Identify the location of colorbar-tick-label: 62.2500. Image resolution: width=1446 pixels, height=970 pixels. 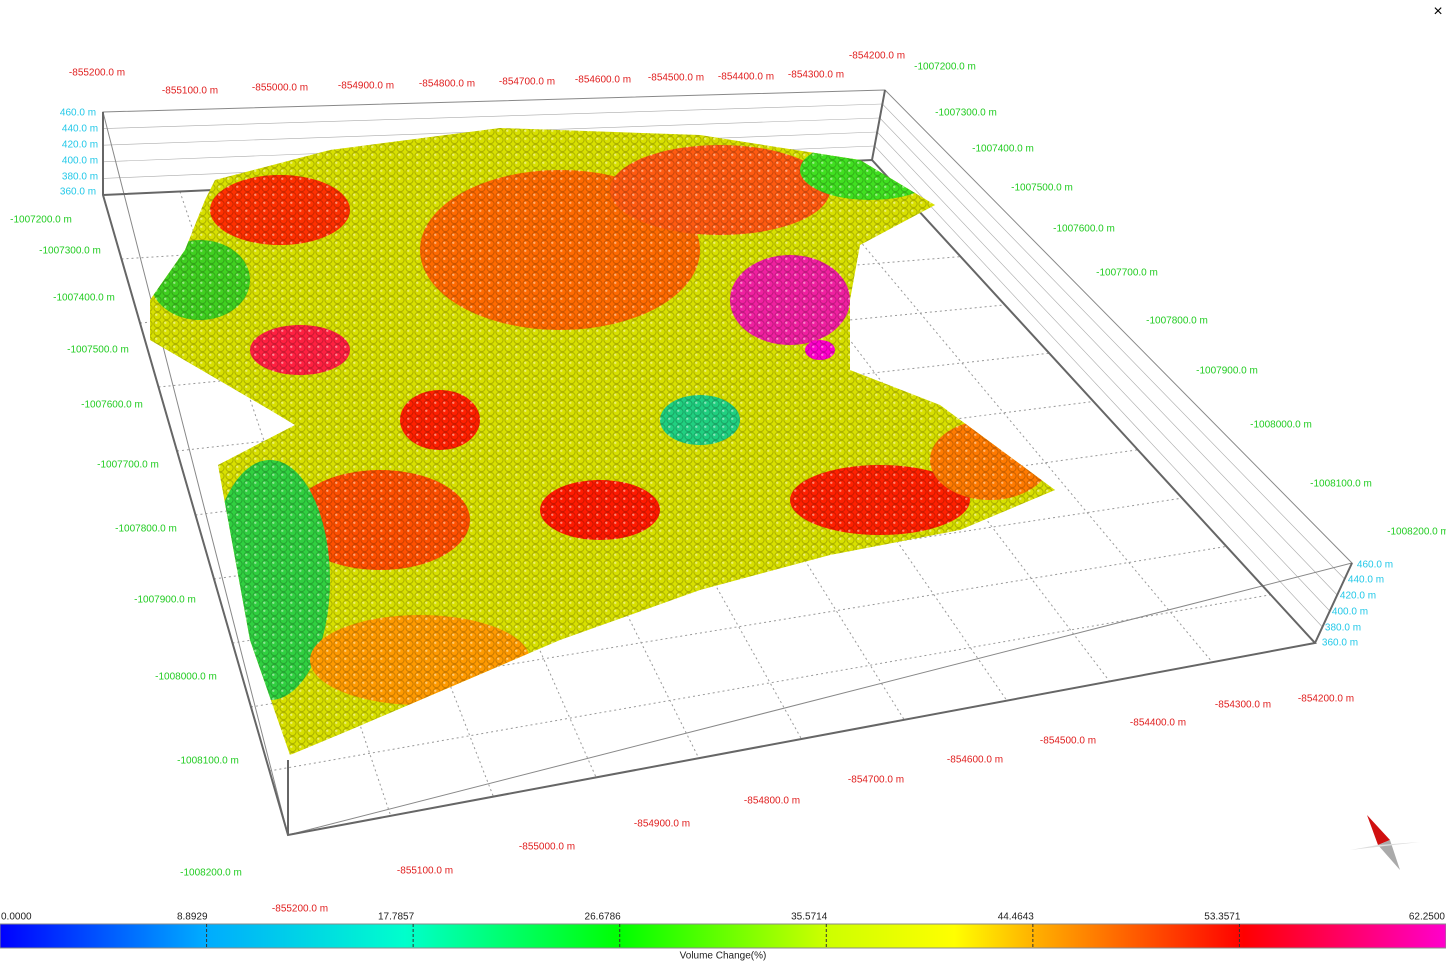
(1427, 917).